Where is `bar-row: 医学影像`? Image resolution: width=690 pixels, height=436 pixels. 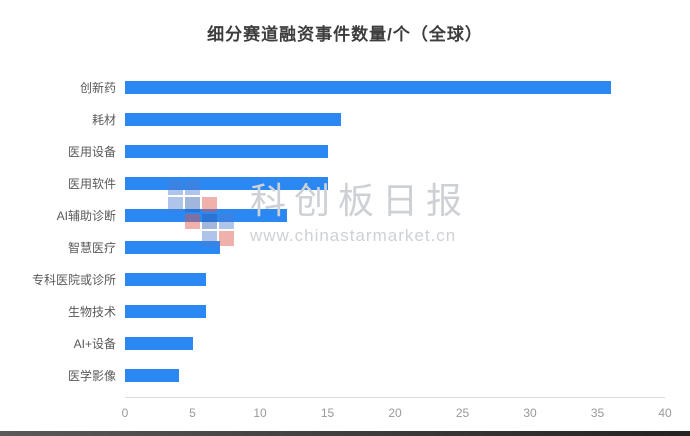 bar-row: 医学影像 is located at coordinates (332, 375).